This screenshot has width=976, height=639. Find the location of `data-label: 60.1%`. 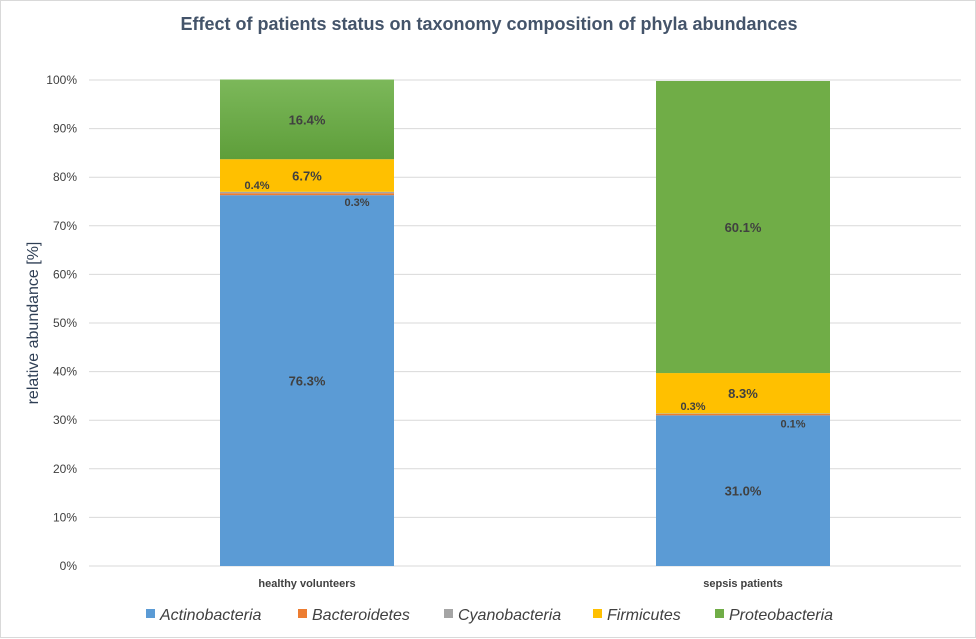

data-label: 60.1% is located at coordinates (743, 227).